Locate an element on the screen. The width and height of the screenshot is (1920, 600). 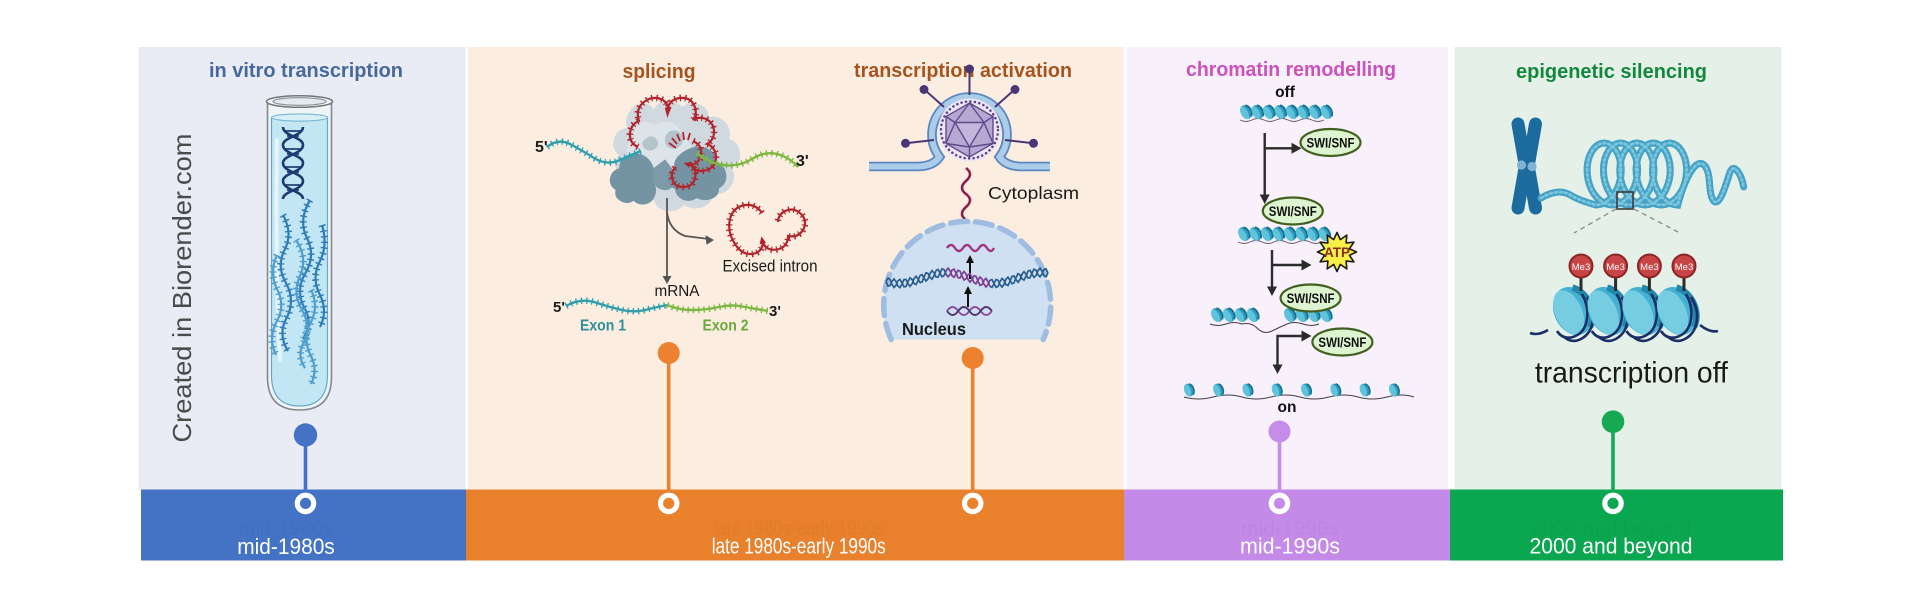
svg-text: transcription activation is located at coordinates (963, 71).